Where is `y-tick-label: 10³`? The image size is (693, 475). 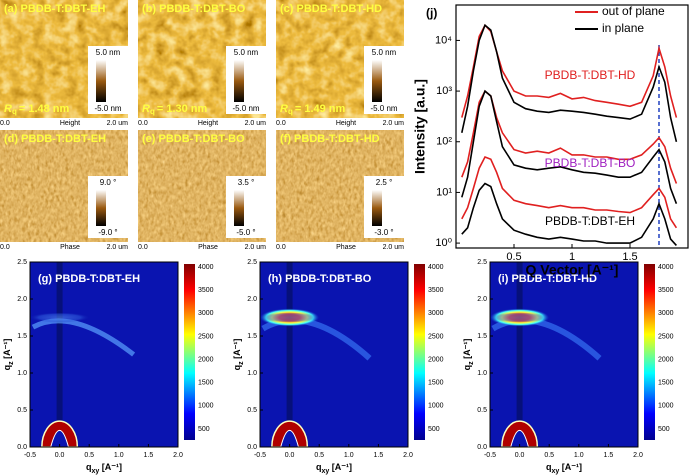 y-tick-label: 10³ is located at coordinates (444, 91).